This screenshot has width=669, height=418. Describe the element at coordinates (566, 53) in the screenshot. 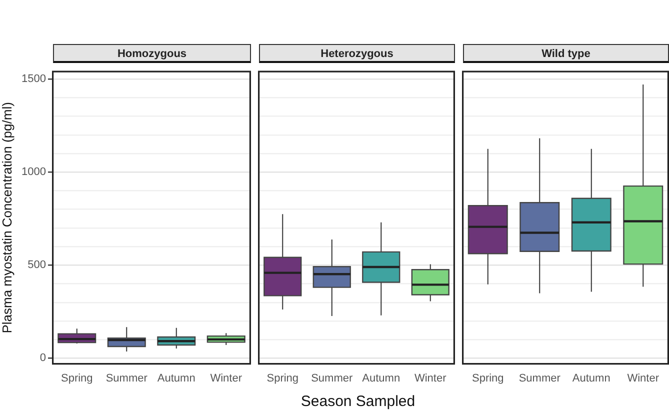

I see `chart-title: Wild type` at that location.